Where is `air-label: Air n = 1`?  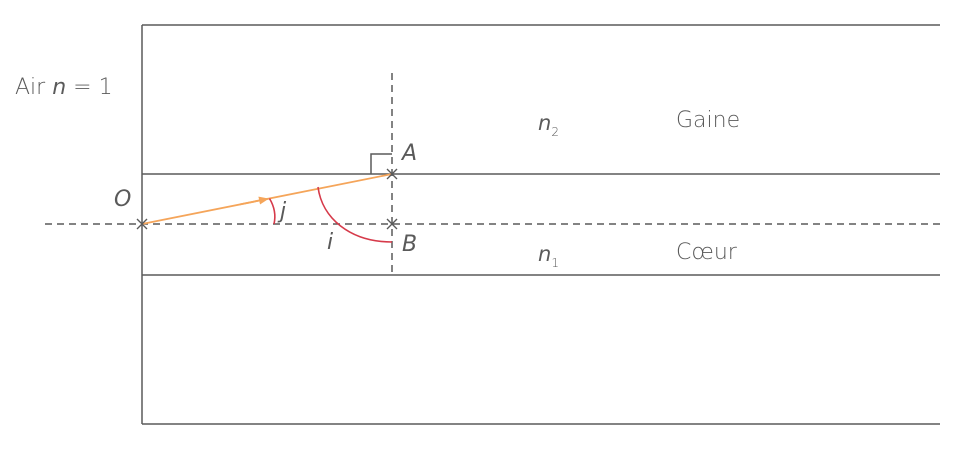 air-label: Air n = 1 is located at coordinates (64, 87).